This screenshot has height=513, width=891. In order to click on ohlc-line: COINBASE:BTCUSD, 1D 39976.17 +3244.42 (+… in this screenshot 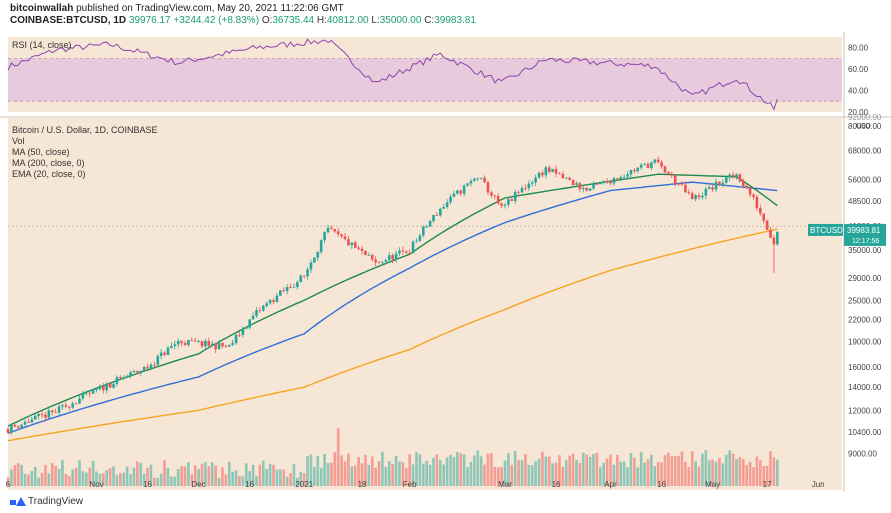, I will do `click(243, 20)`.